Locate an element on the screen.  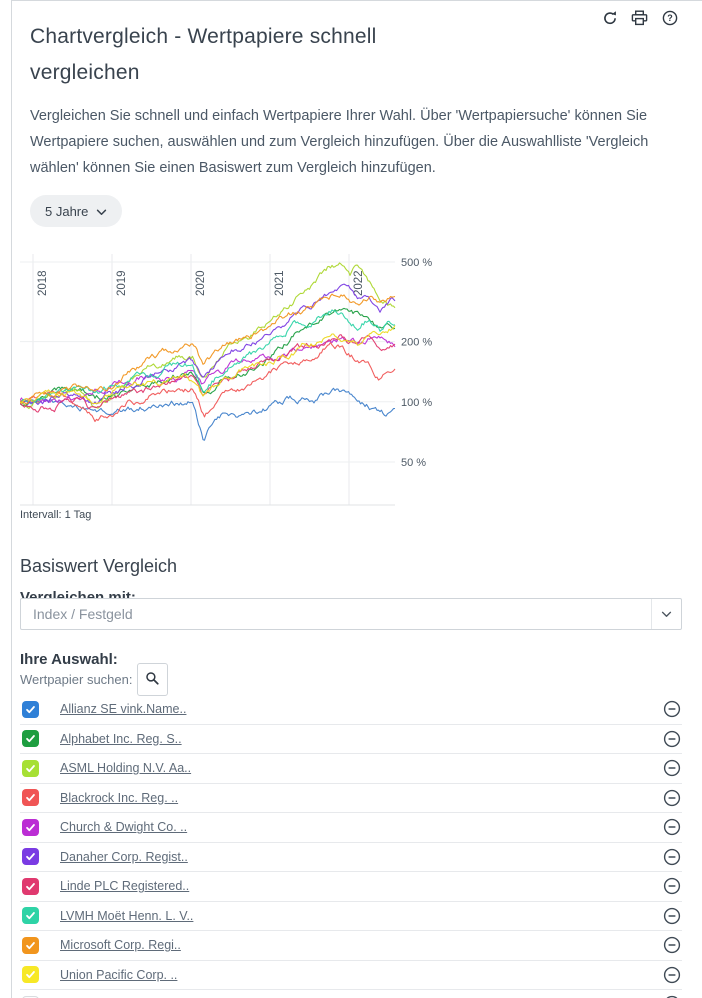
security-row: Danaher Corp. Regist.. is located at coordinates (351, 857).